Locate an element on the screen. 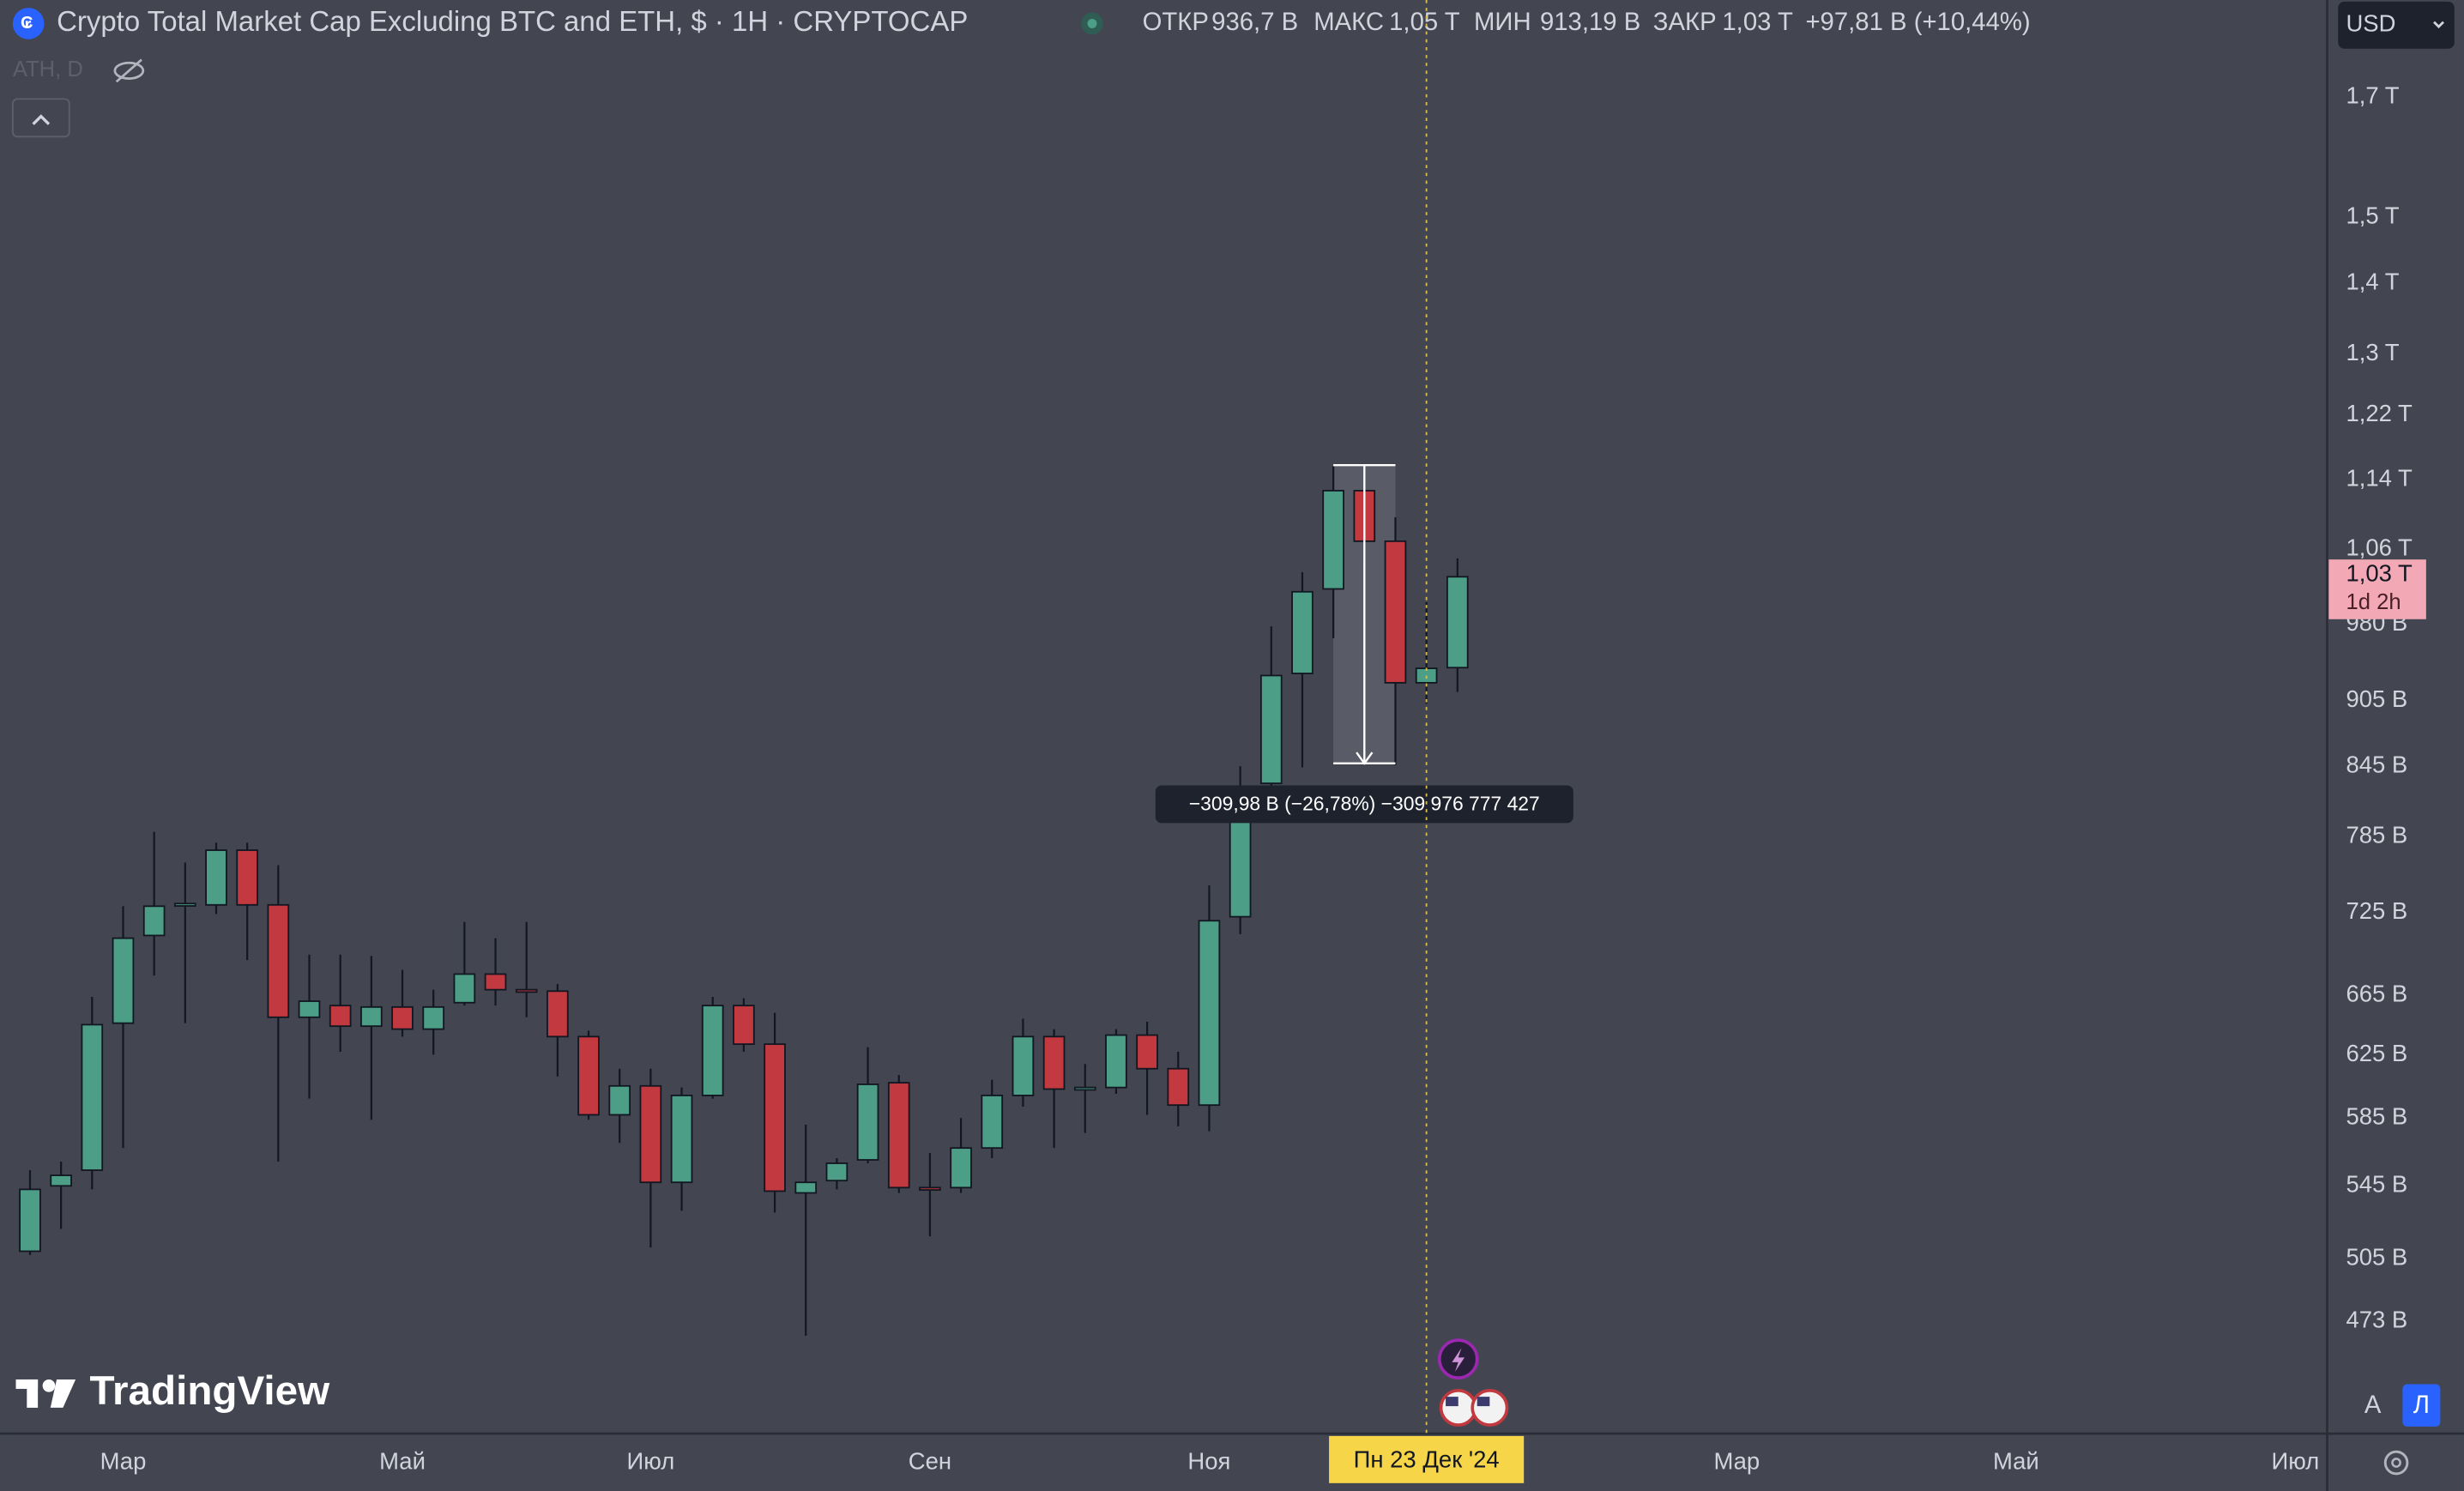 The image size is (2464, 1491). y-tick-label: 1,7 T is located at coordinates (2372, 95).